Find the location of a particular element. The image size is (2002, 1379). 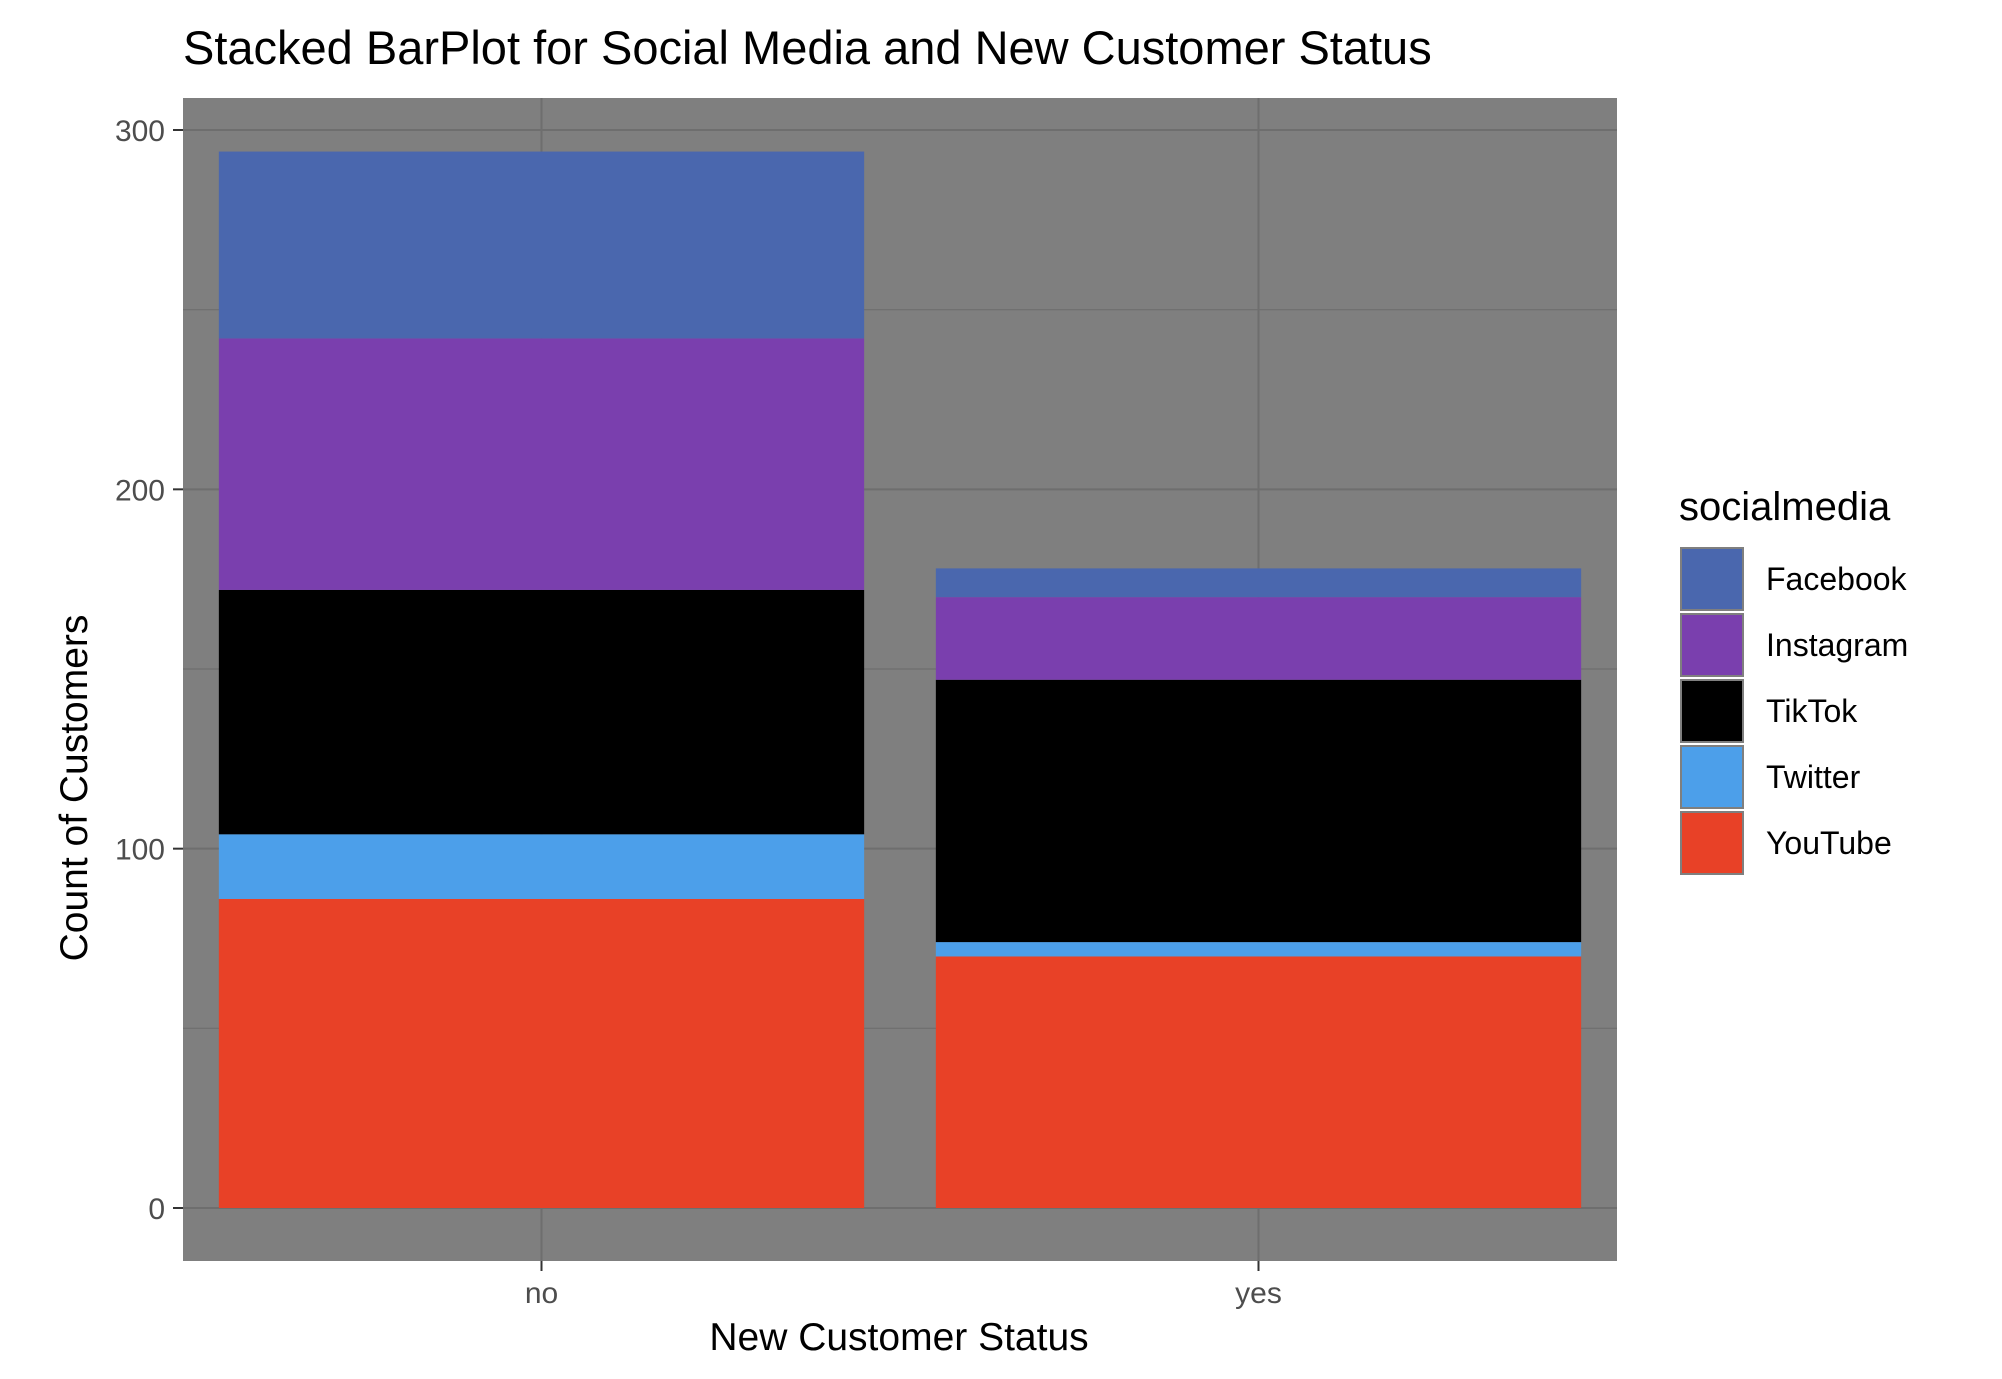

x-tick-label: yes is located at coordinates (1258, 1293).